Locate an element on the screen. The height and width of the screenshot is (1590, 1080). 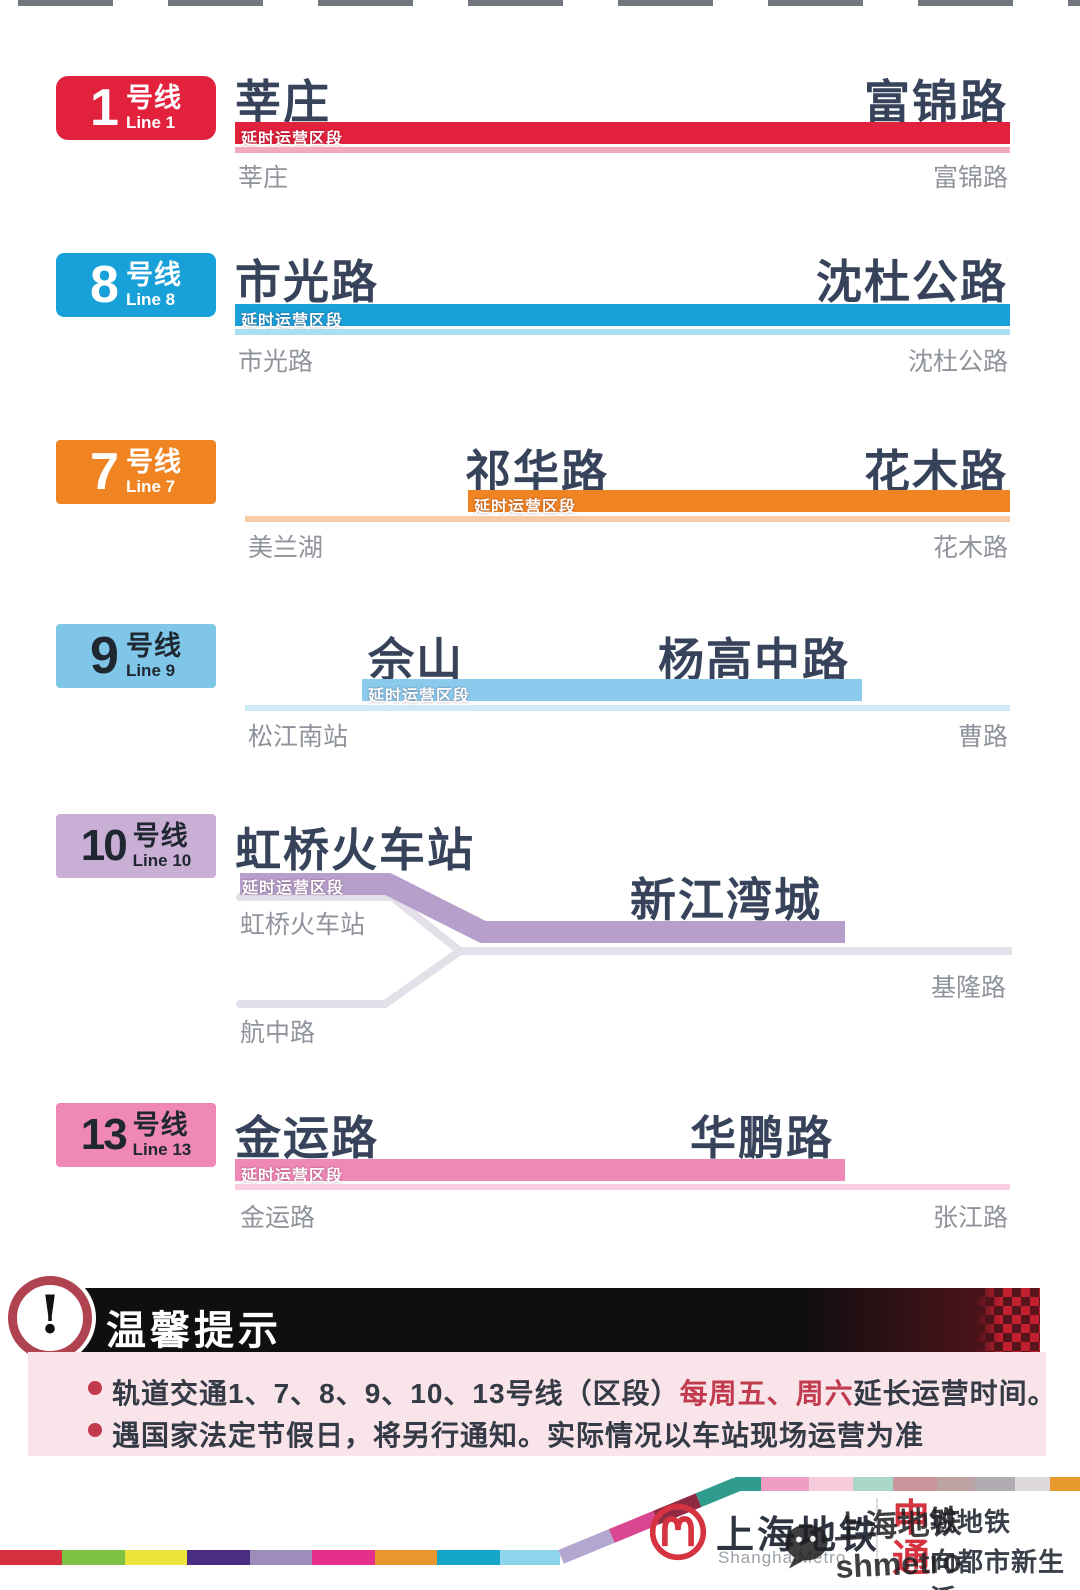
extended-end-title: 杨高中路 is located at coordinates (754, 660).